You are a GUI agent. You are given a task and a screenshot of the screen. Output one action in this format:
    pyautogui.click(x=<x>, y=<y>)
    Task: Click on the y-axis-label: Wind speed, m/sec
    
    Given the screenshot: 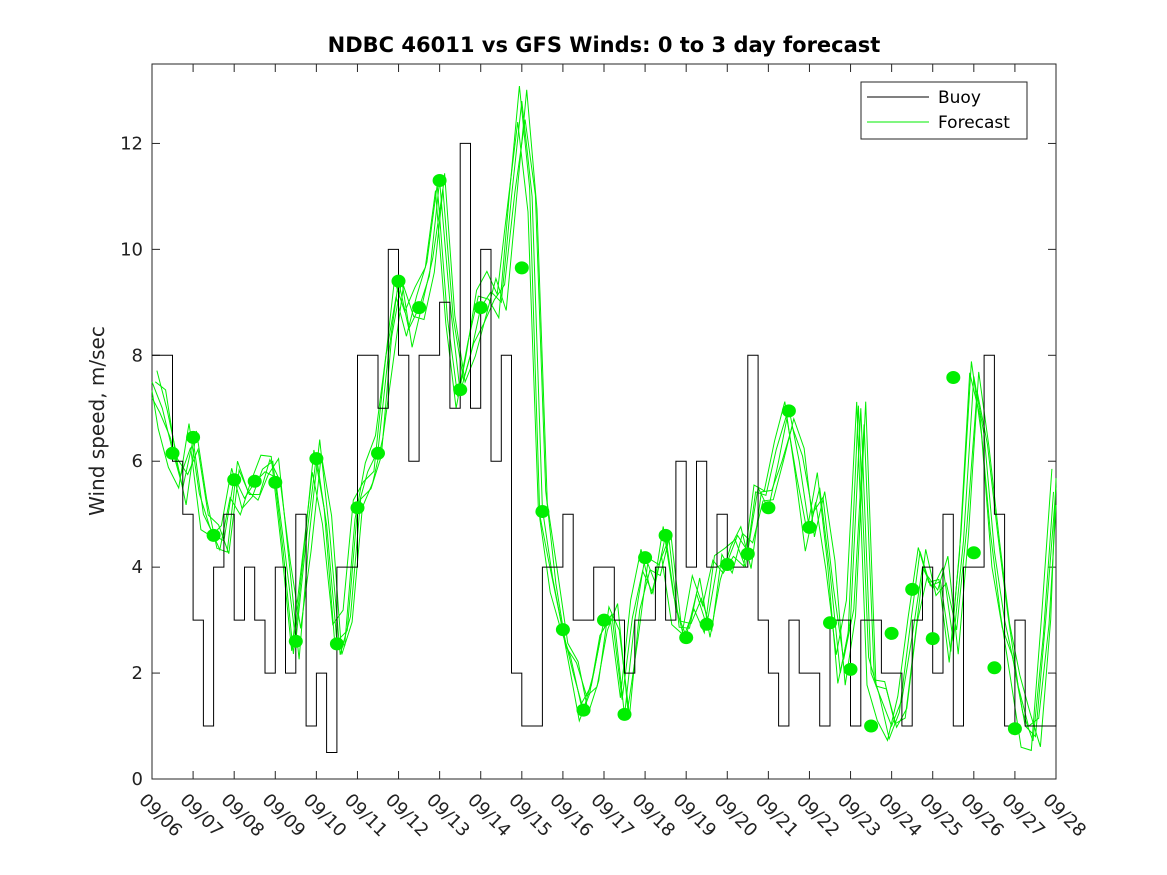 What is the action you would take?
    pyautogui.click(x=97, y=421)
    